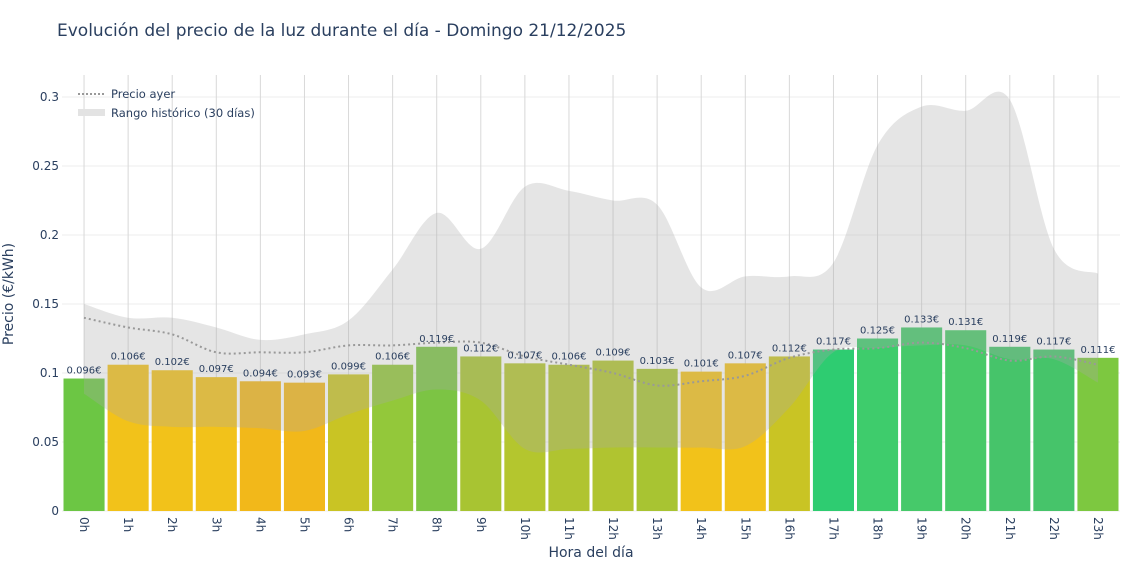 The height and width of the screenshot is (570, 1140). Describe the element at coordinates (84, 371) in the screenshot. I see `data-label: 0.096€` at that location.